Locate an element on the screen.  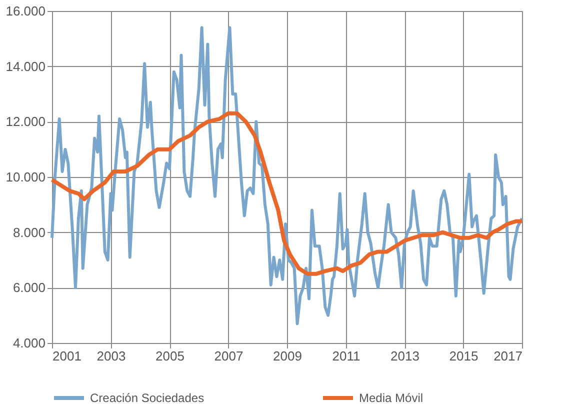
y-tick-label: 16.000 is located at coordinates (26, 11).